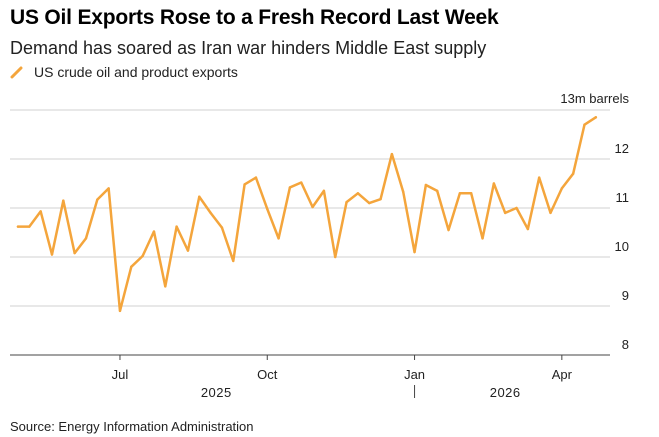  Describe the element at coordinates (414, 374) in the screenshot. I see `x-tick-label: Jan` at that location.